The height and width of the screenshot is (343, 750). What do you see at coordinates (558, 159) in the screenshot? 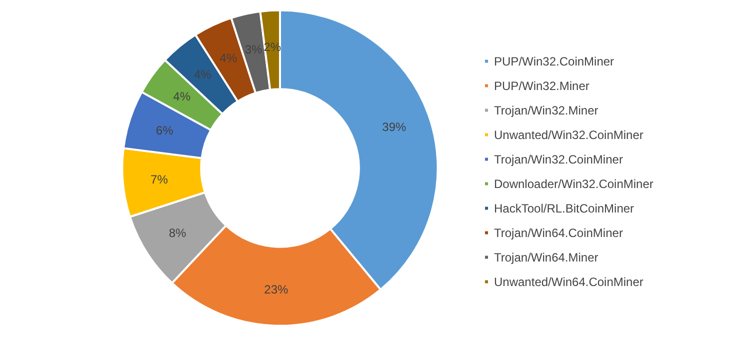
I see `legend-label: Trojan/Win32.CoinMiner` at bounding box center [558, 159].